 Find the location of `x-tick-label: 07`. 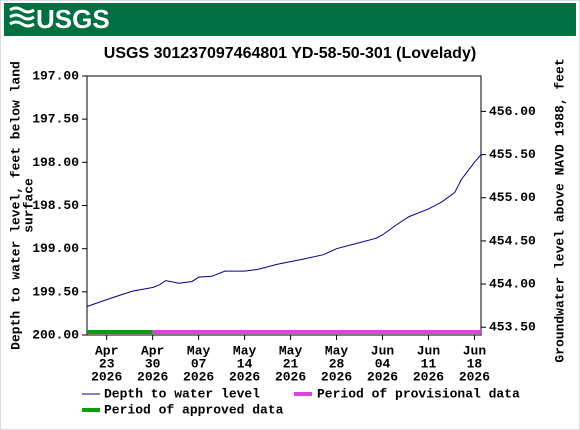

x-tick-label: 07 is located at coordinates (199, 363).